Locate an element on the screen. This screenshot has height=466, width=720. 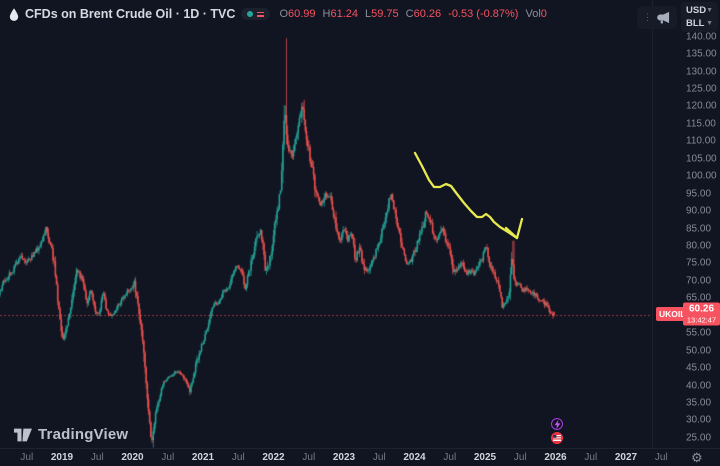
high-value: 61.24 is located at coordinates (344, 14).